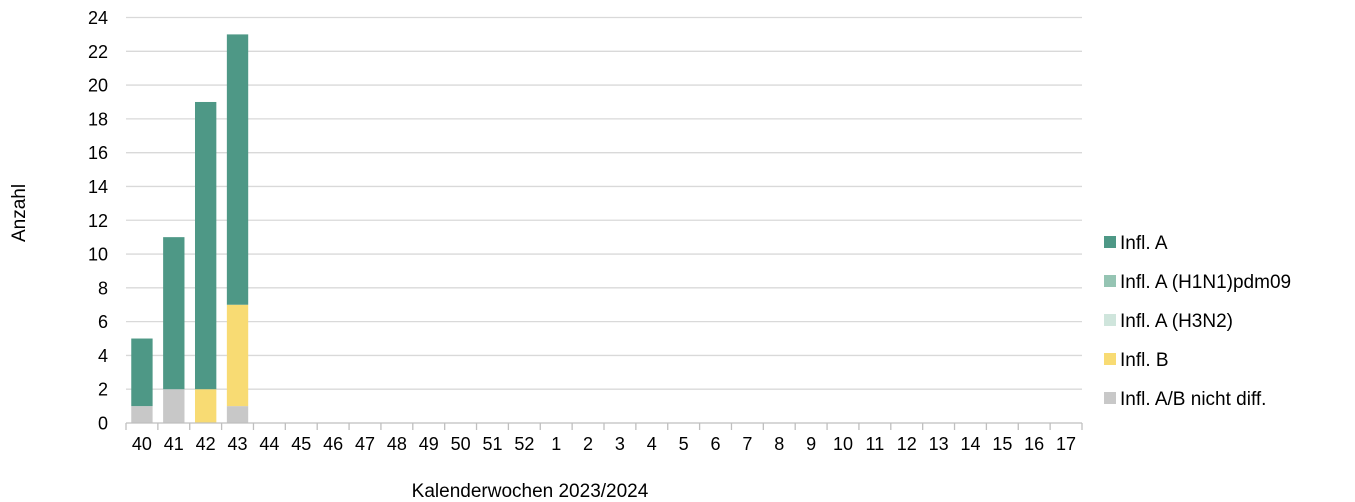 The width and height of the screenshot is (1355, 502). I want to click on y-tick-label: 10, so click(98, 255).